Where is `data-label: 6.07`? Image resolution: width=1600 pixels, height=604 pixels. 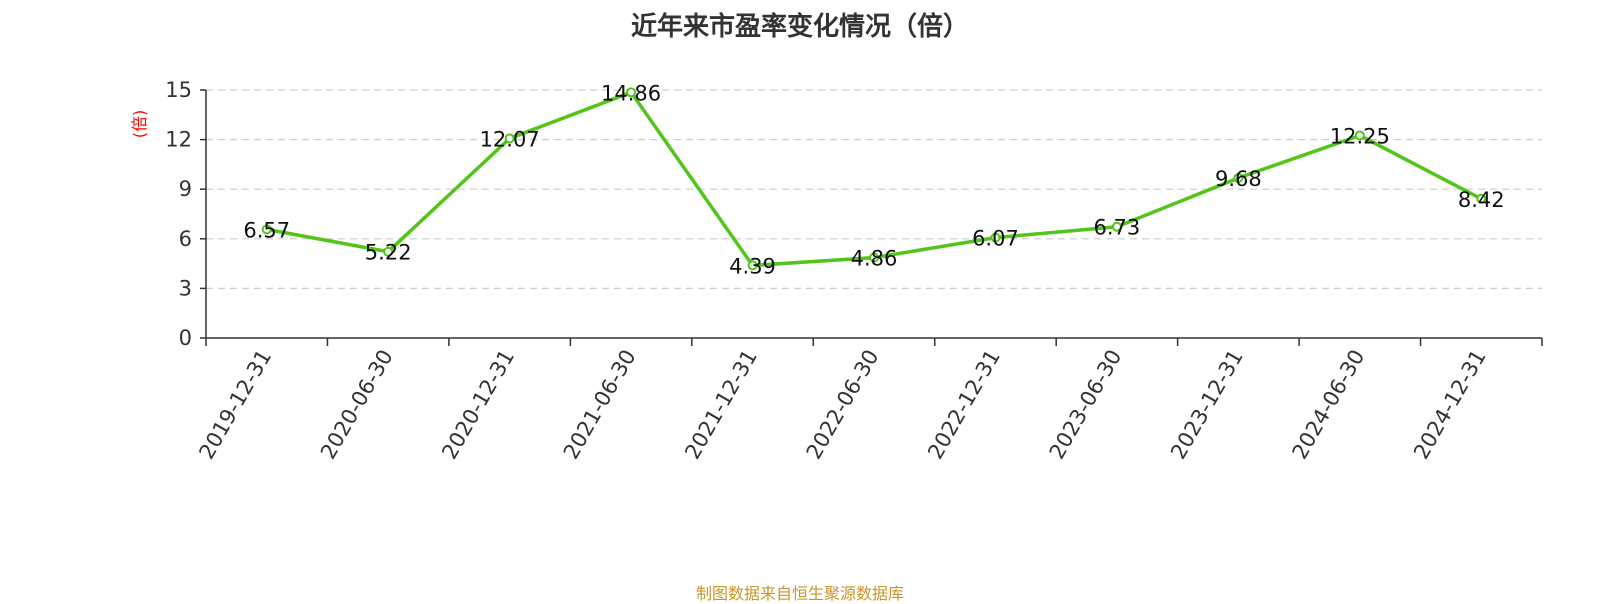 data-label: 6.07 is located at coordinates (995, 239).